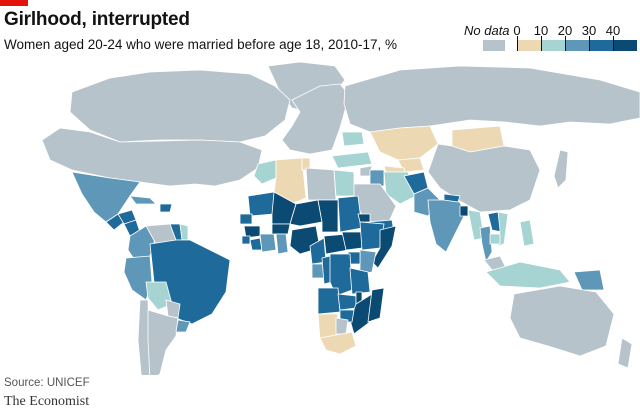 The width and height of the screenshot is (640, 414). What do you see at coordinates (321, 184) in the screenshot?
I see `region-libya` at bounding box center [321, 184].